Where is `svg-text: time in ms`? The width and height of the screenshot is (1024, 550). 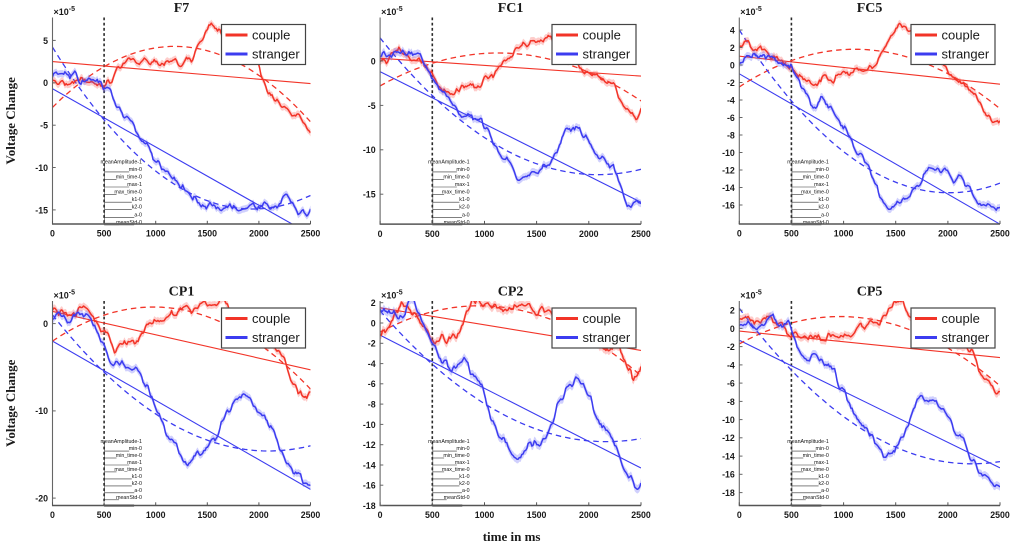
svg-text: time in ms is located at coordinates (512, 536).